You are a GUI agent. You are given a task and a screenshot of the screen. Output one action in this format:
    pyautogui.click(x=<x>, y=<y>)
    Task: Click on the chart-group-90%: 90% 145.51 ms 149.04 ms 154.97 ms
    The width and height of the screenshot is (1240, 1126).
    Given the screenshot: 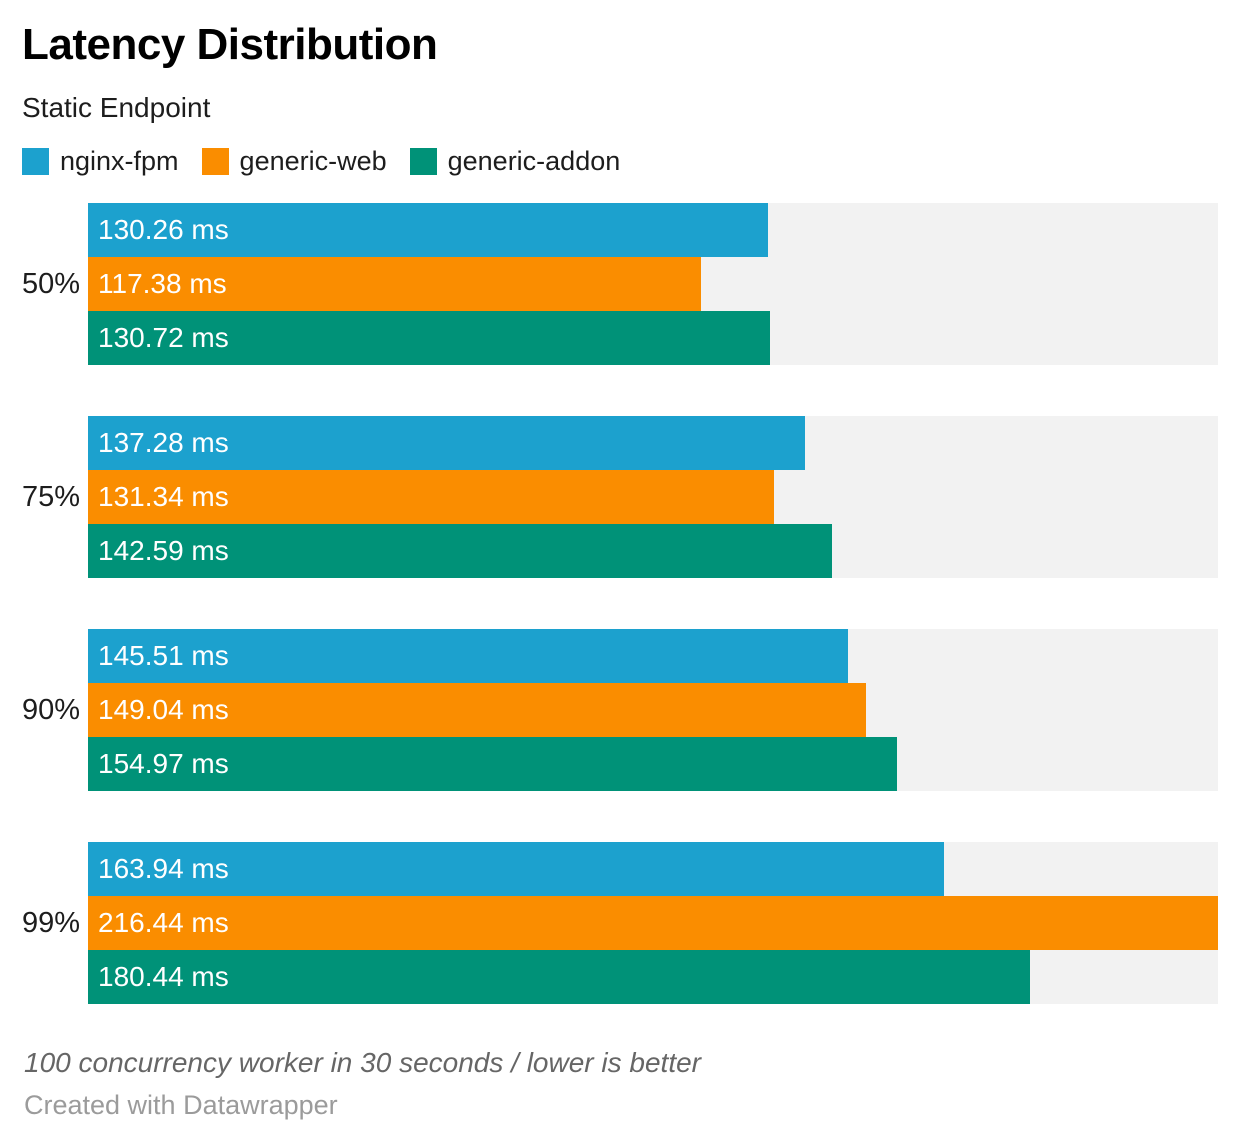 What is the action you would take?
    pyautogui.click(x=620, y=710)
    